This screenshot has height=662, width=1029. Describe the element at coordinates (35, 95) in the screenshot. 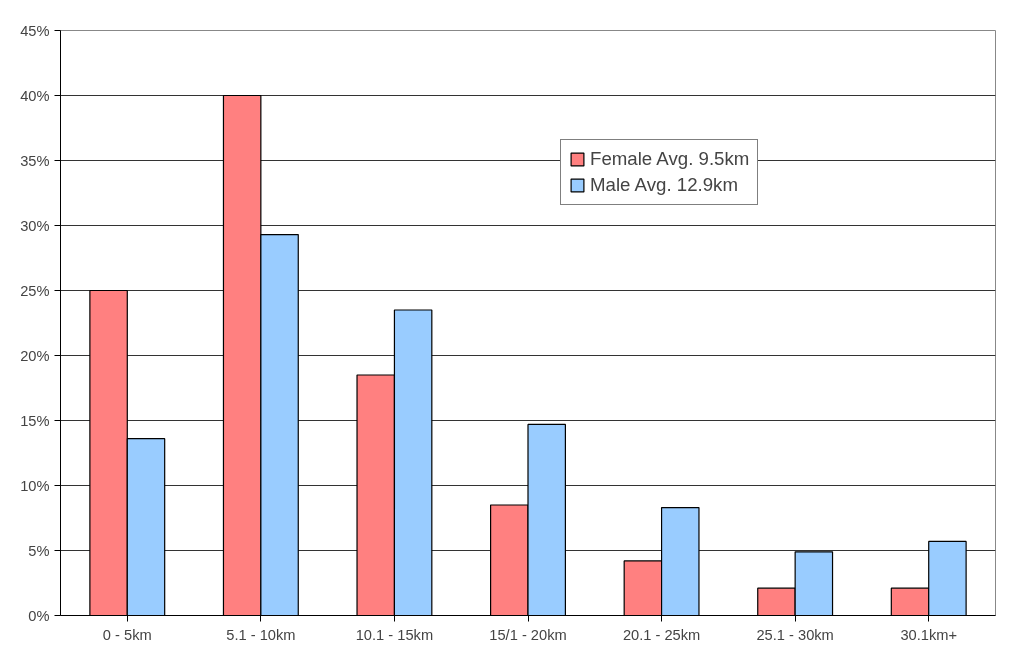

I see `y-tick-label: 40%` at that location.